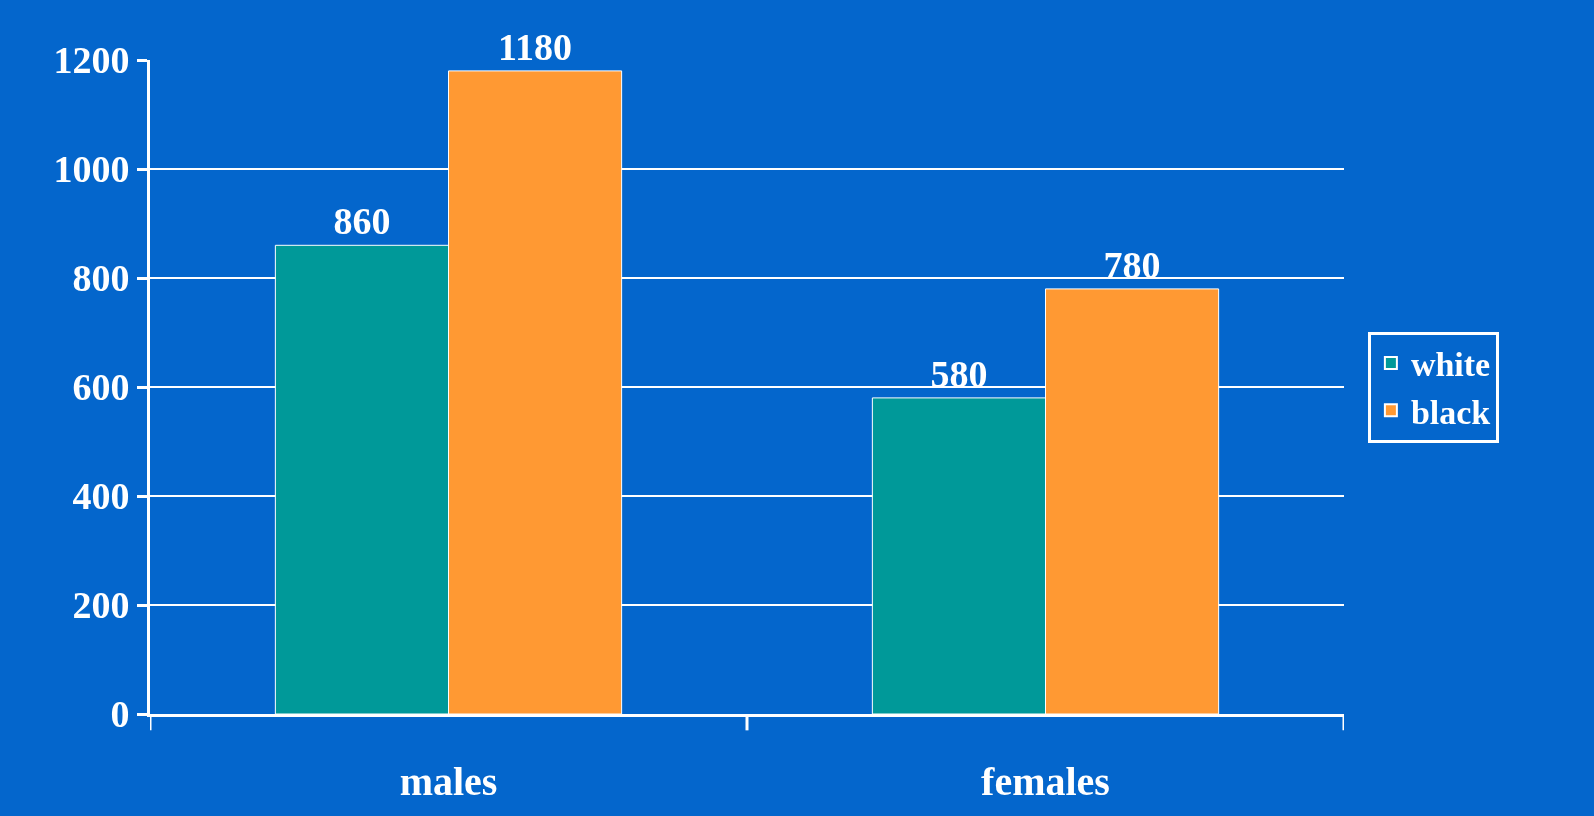 The image size is (1594, 816). Describe the element at coordinates (1132, 264) in the screenshot. I see `data-label: 780` at that location.